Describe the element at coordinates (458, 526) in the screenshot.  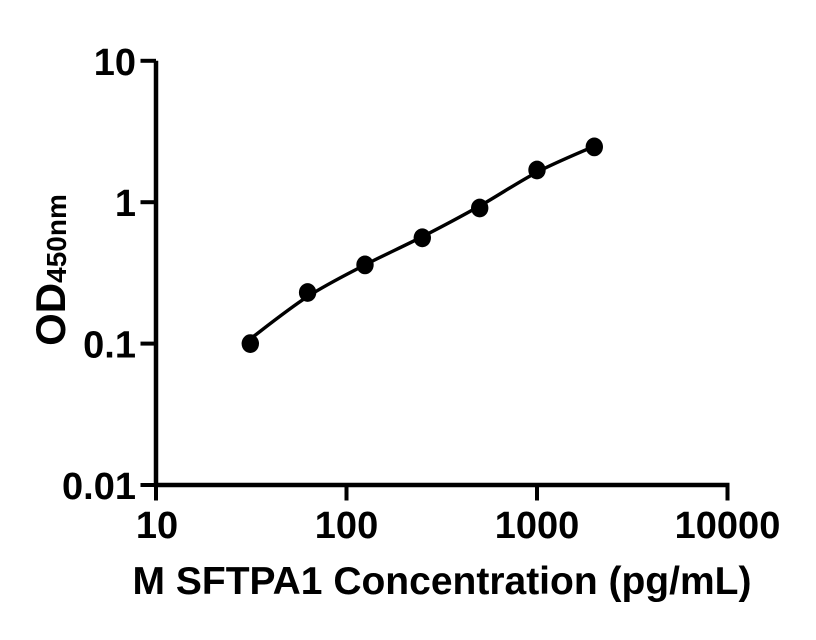
I see `x-axis-tick-labels: 10 100 1000 10000` at that location.